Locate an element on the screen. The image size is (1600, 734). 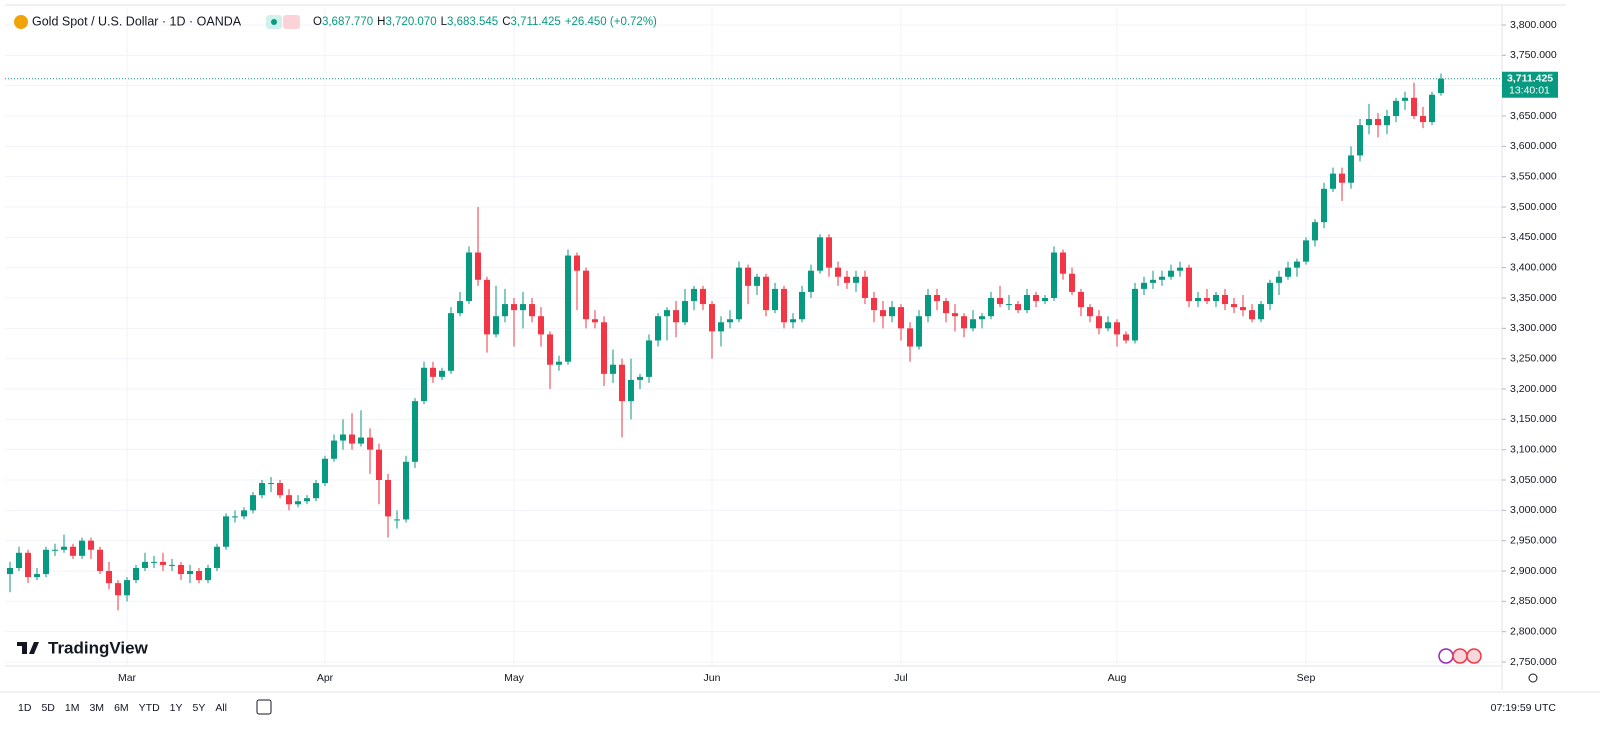
y-tick-label: 3,200.000 is located at coordinates (1533, 389).